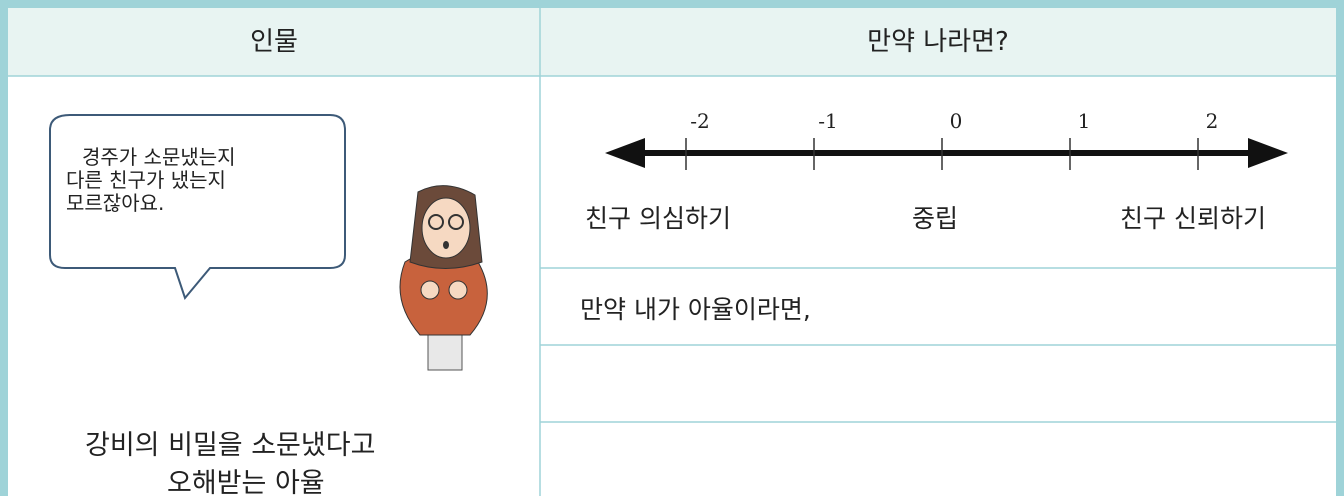 This screenshot has width=1344, height=496. What do you see at coordinates (115, 203) in the screenshot?
I see `speech-line: 모르잖아요.` at bounding box center [115, 203].